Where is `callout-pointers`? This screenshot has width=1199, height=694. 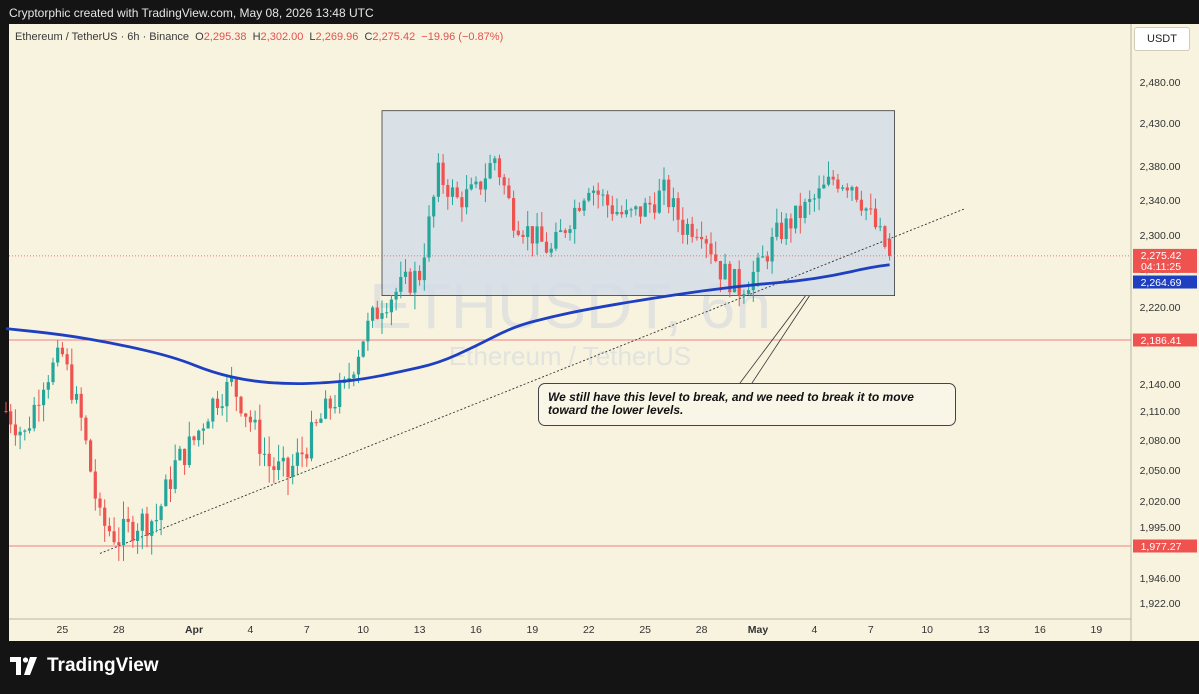
callout-pointers is located at coordinates (774, 339).